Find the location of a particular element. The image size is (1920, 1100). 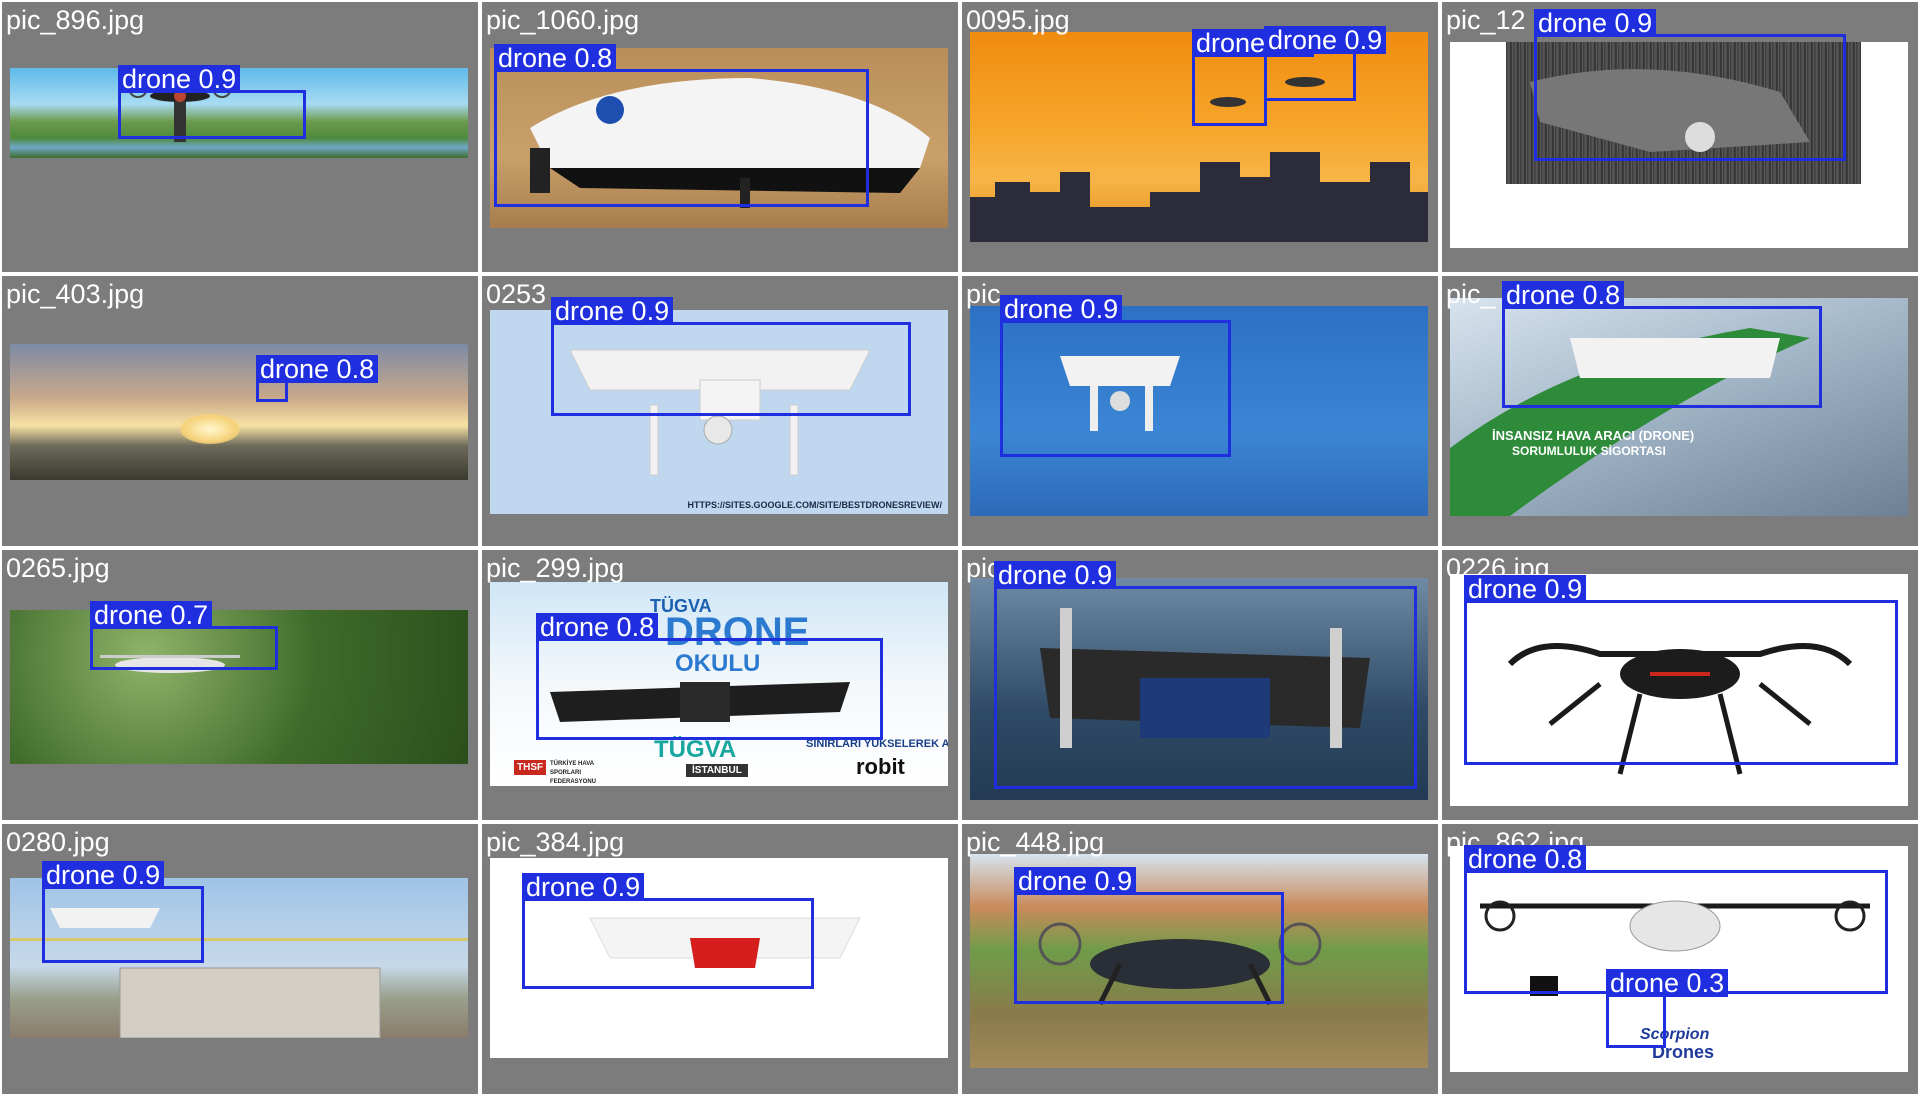

image-tile: 0280.jpg drone 0.9 is located at coordinates (240, 959).